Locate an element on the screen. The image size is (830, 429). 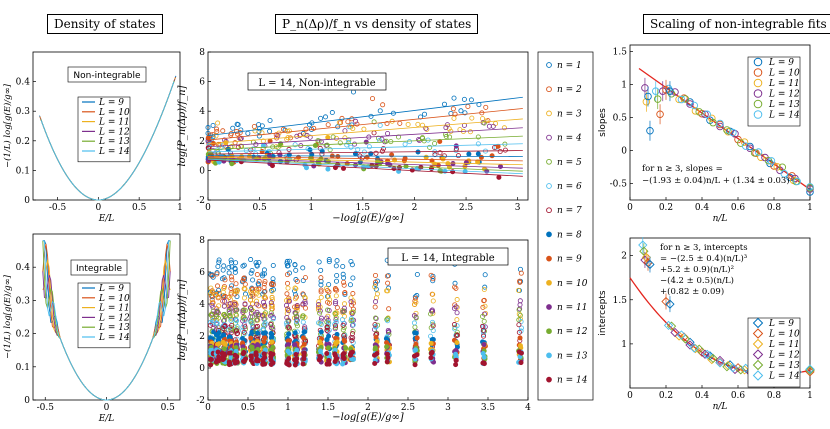
slope-point-L12 is located at coordinates (750, 148).